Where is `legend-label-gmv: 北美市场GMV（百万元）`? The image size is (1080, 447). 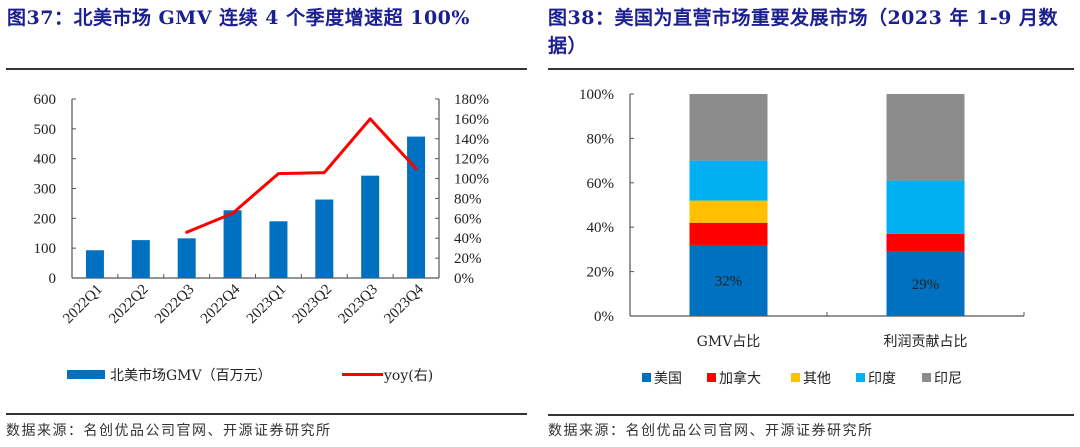
legend-label-gmv: 北美市场GMV（百万元） is located at coordinates (191, 375).